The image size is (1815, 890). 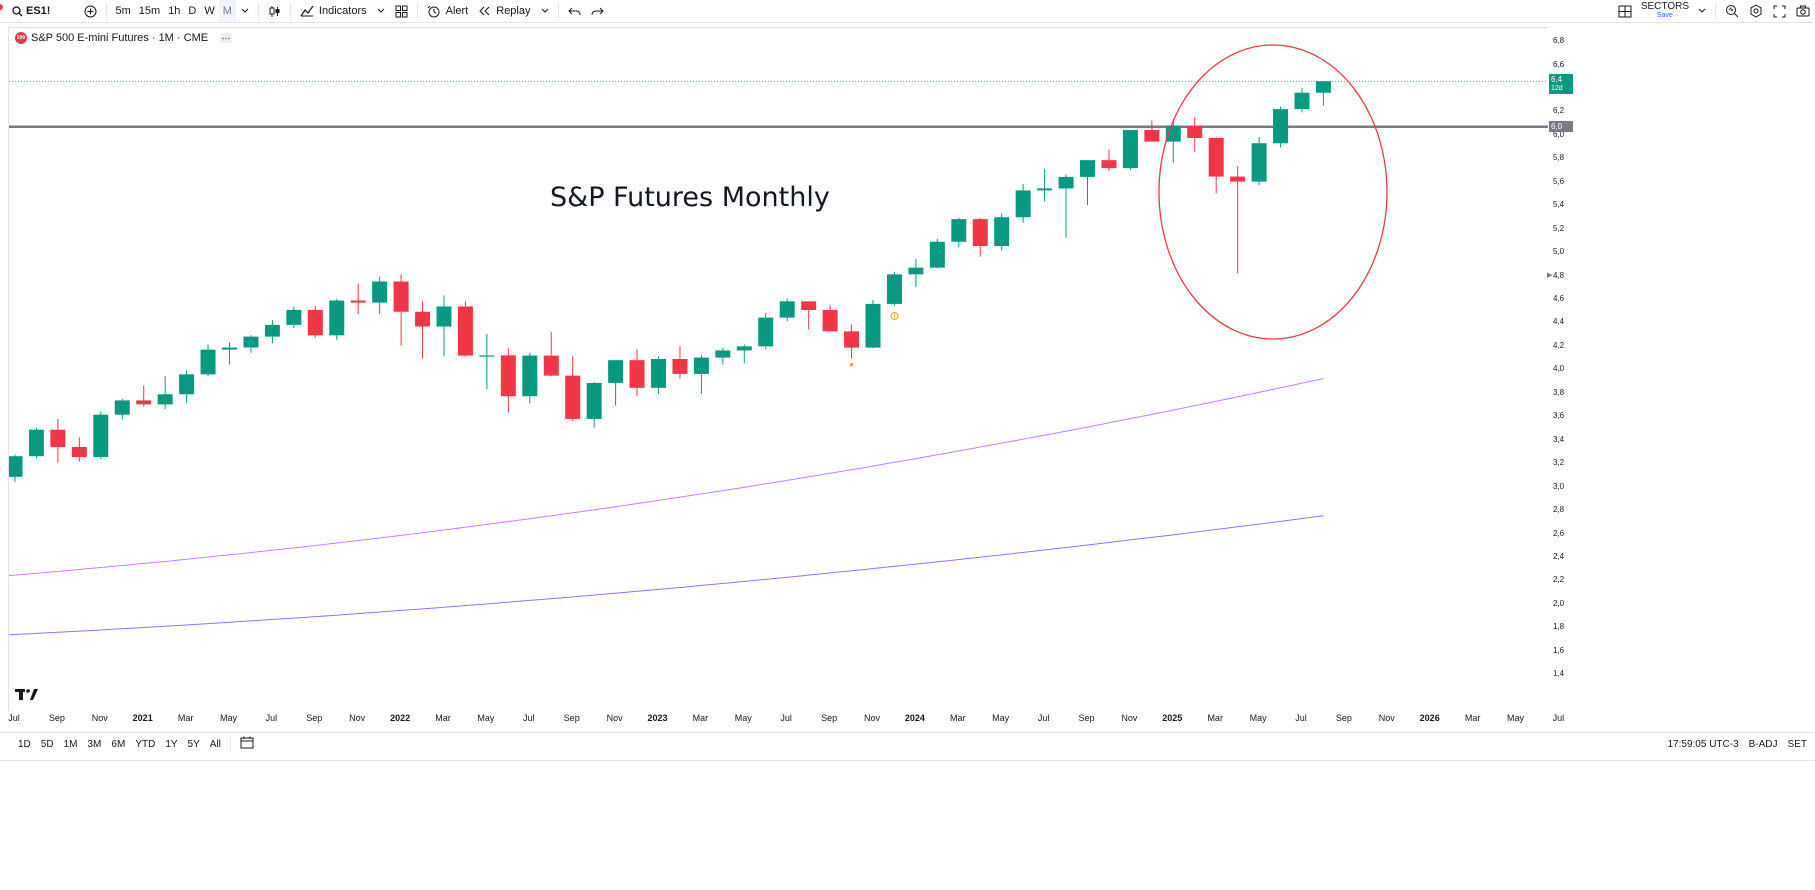 What do you see at coordinates (171, 744) in the screenshot?
I see `range-1y: 1Y` at bounding box center [171, 744].